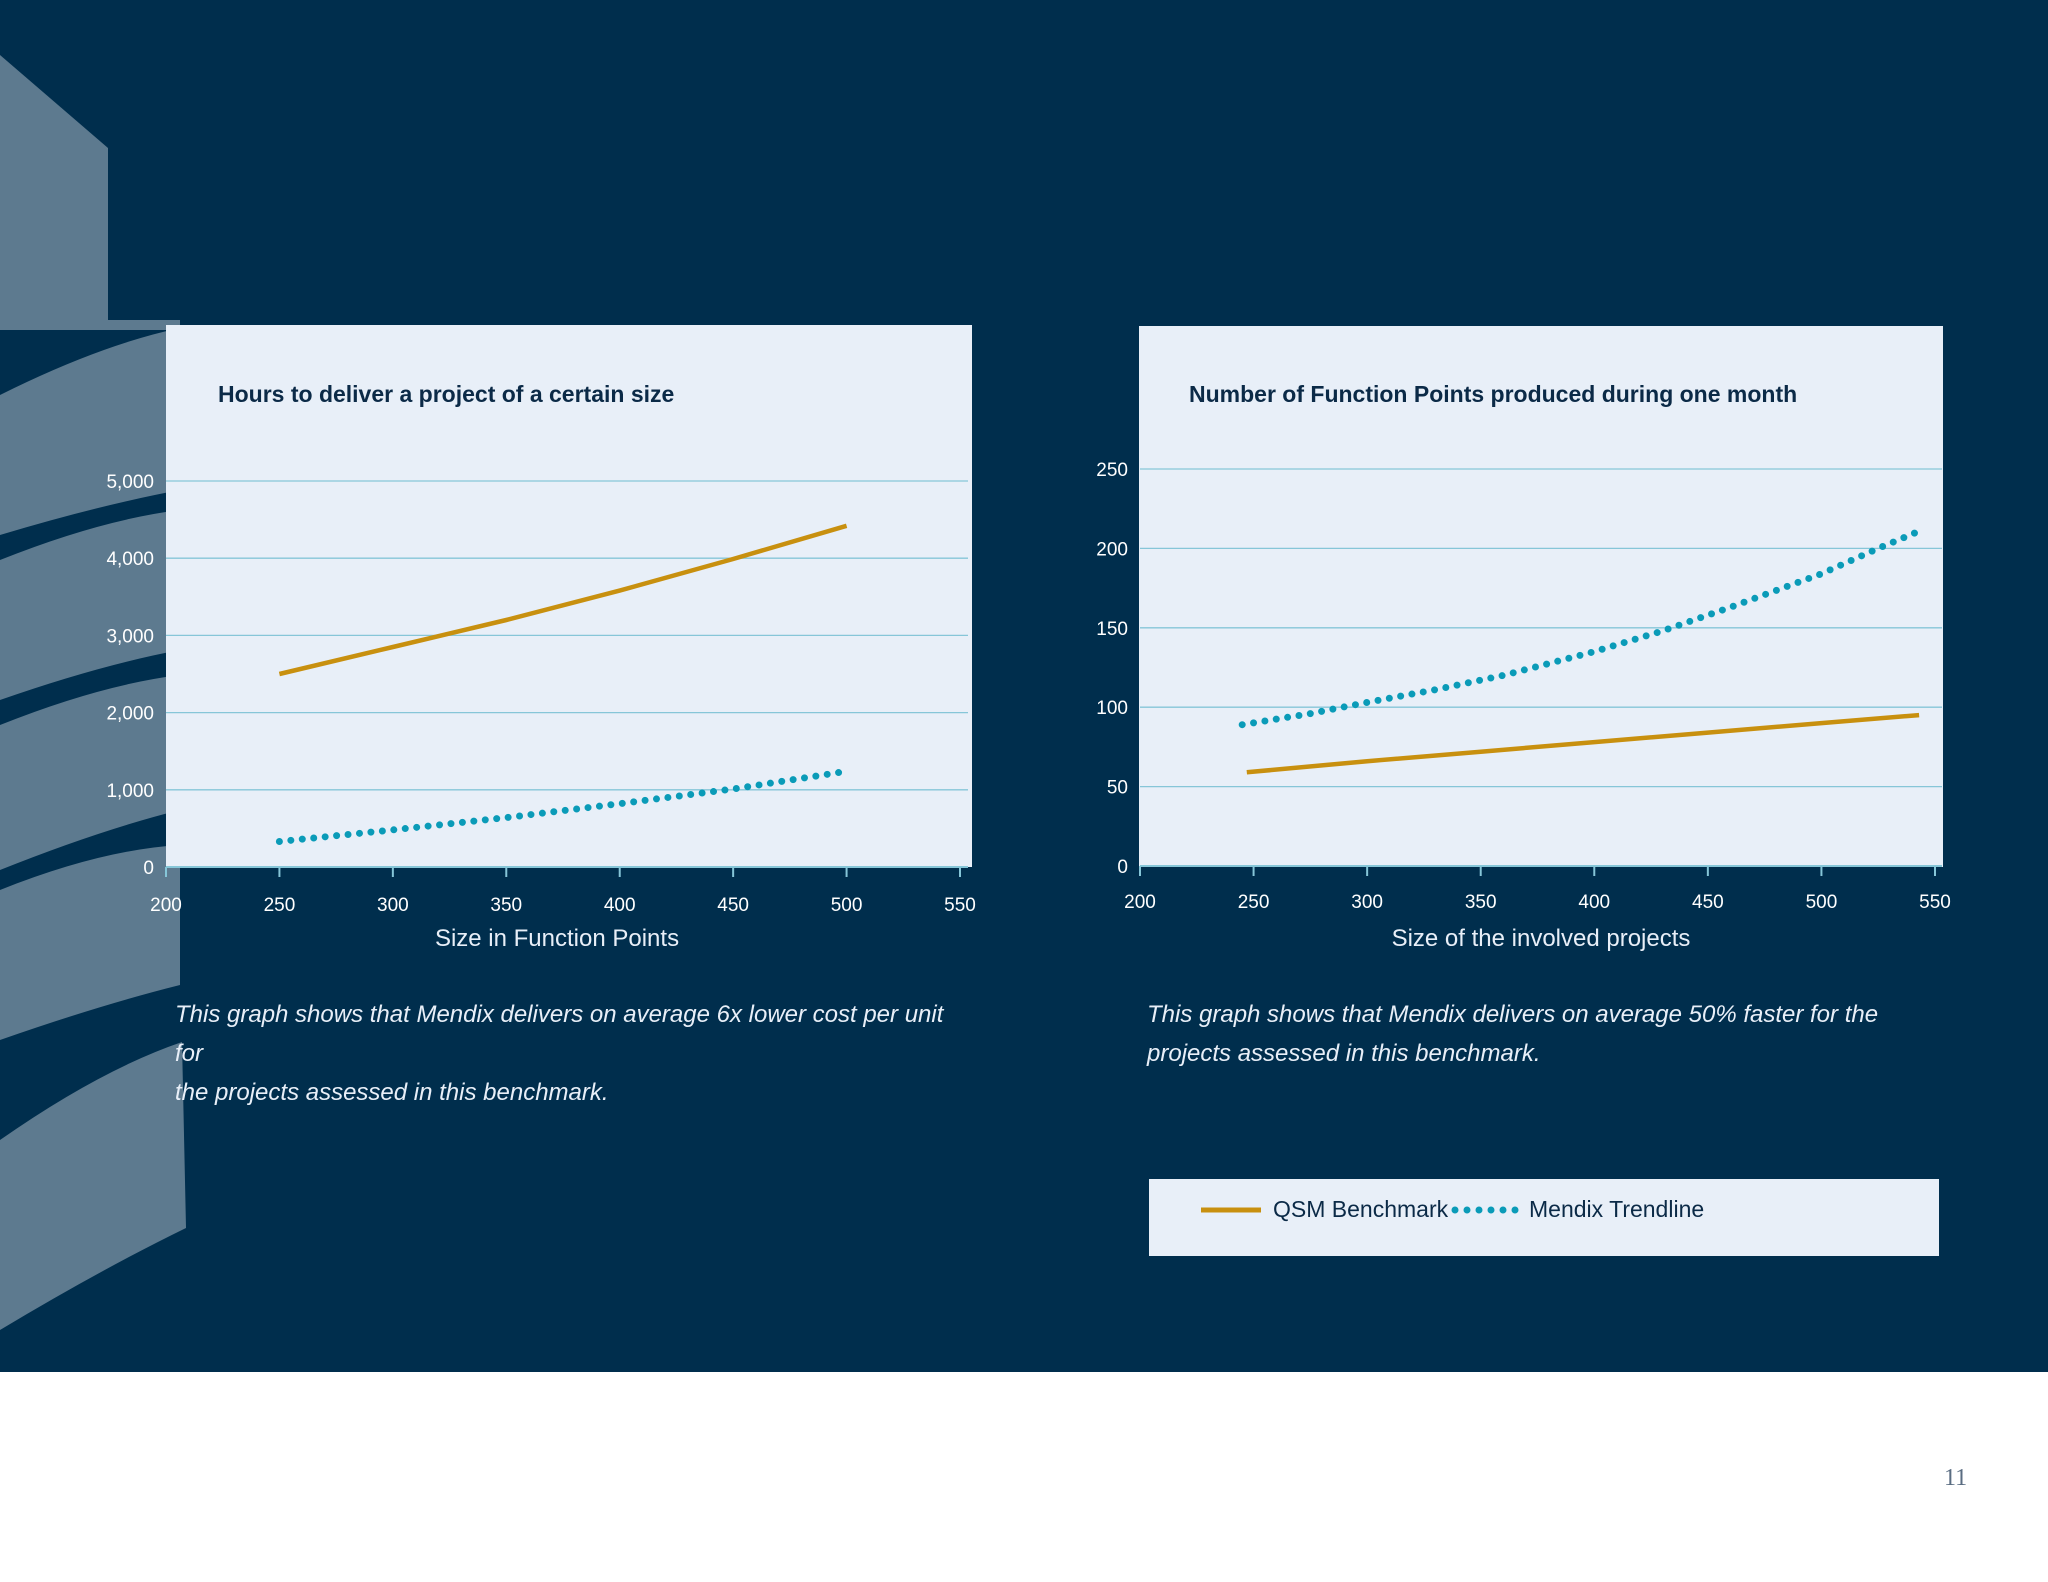 This screenshot has height=1582, width=2048. I want to click on chart-legend: QSM Benchmark Mendix Trendline, so click(1544, 1217).